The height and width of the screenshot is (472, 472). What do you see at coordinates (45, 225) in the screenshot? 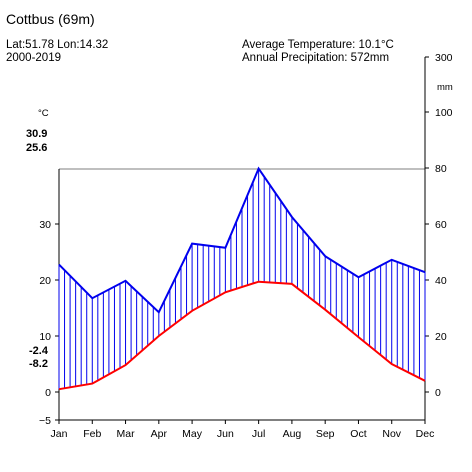
I see `left-tick-label: 30` at bounding box center [45, 225].